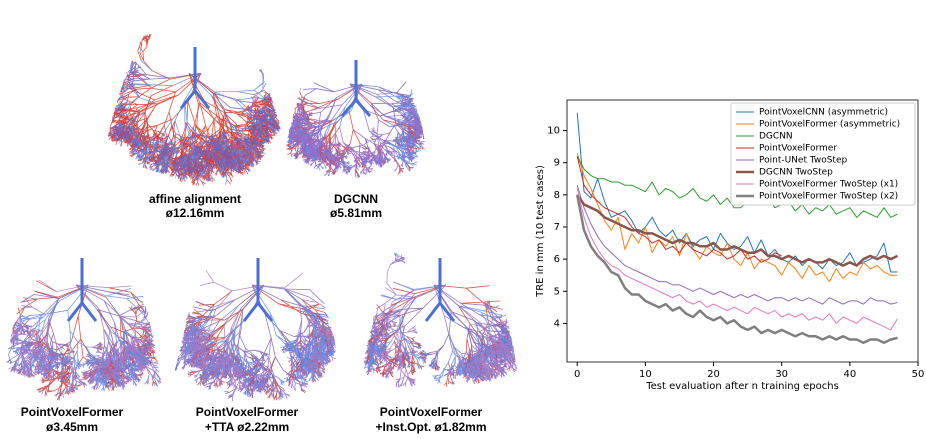  I want to click on panel-value: ø5.81mm, so click(356, 213).